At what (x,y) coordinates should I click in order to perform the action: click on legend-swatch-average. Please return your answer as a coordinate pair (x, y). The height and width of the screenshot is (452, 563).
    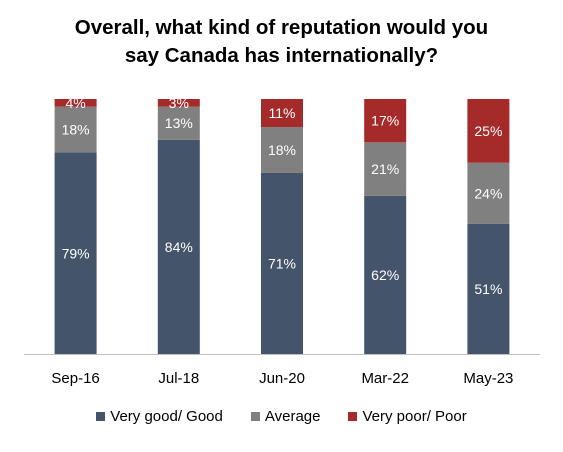
    Looking at the image, I should click on (255, 416).